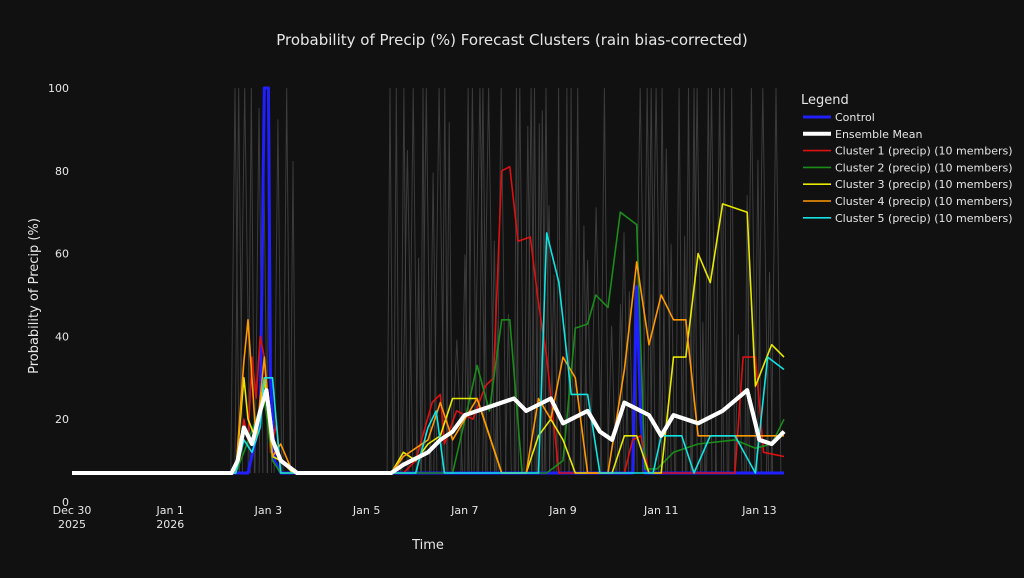 Image resolution: width=1024 pixels, height=578 pixels. What do you see at coordinates (427, 545) in the screenshot?
I see `x-axis-title: Time` at bounding box center [427, 545].